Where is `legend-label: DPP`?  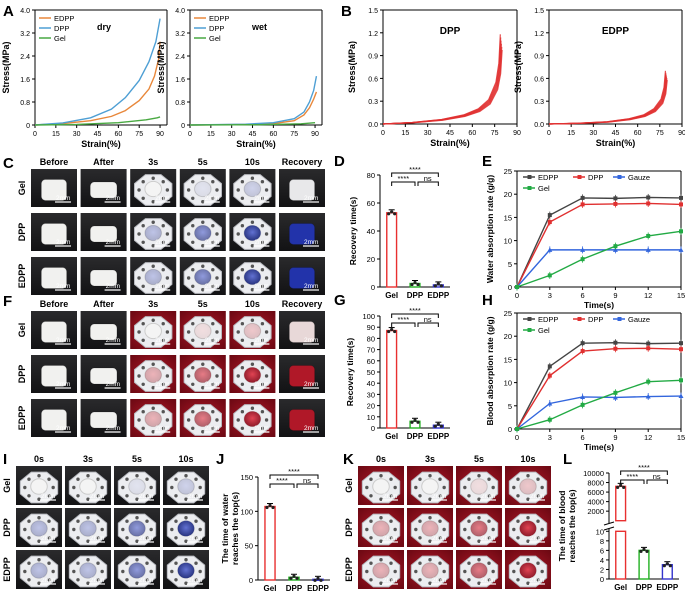 legend-label: DPP is located at coordinates (61, 28).